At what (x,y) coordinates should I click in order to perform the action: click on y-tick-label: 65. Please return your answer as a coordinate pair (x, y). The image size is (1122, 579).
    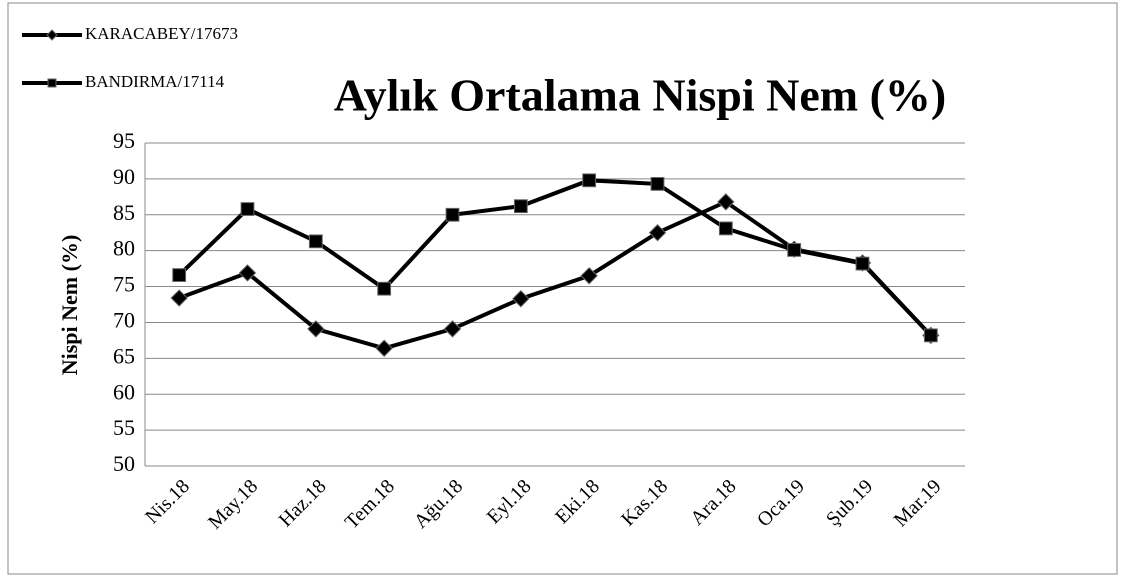
    Looking at the image, I should click on (124, 355).